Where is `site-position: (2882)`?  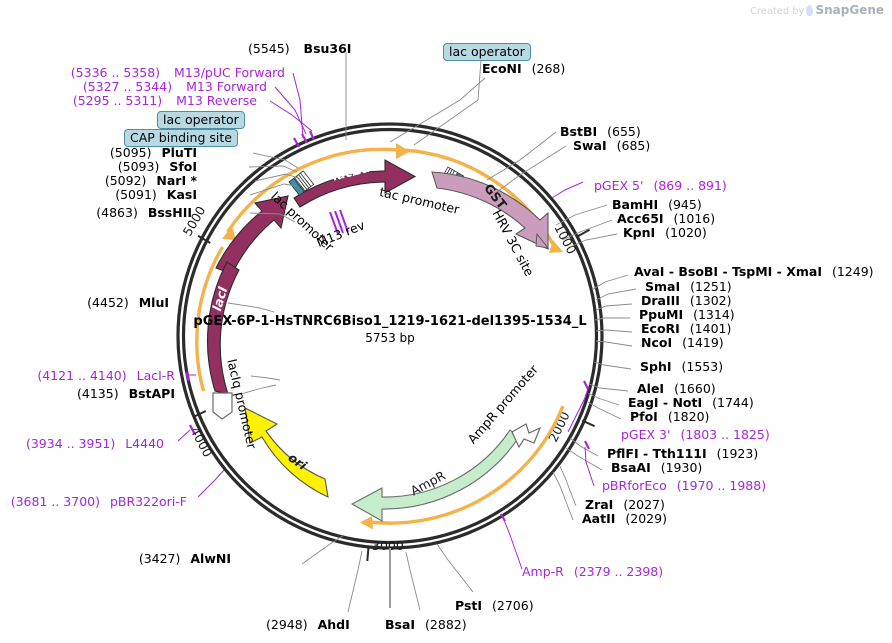
site-position: (2882) is located at coordinates (446, 624).